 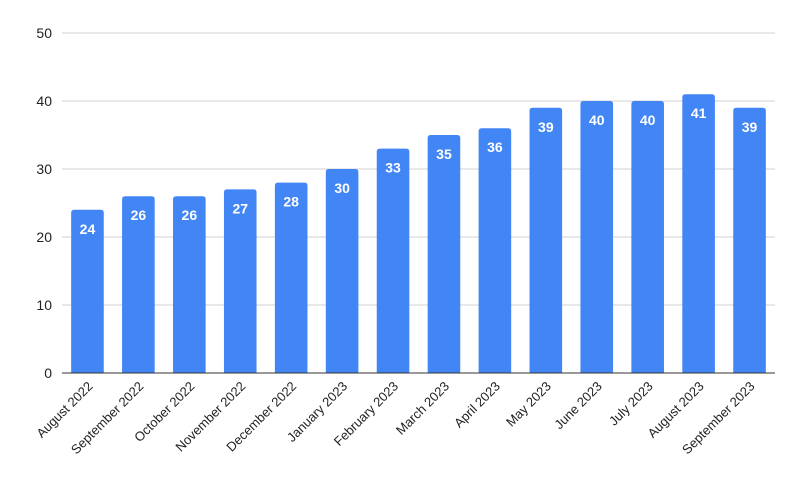 I want to click on y-tick-label: 0, so click(x=48, y=373).